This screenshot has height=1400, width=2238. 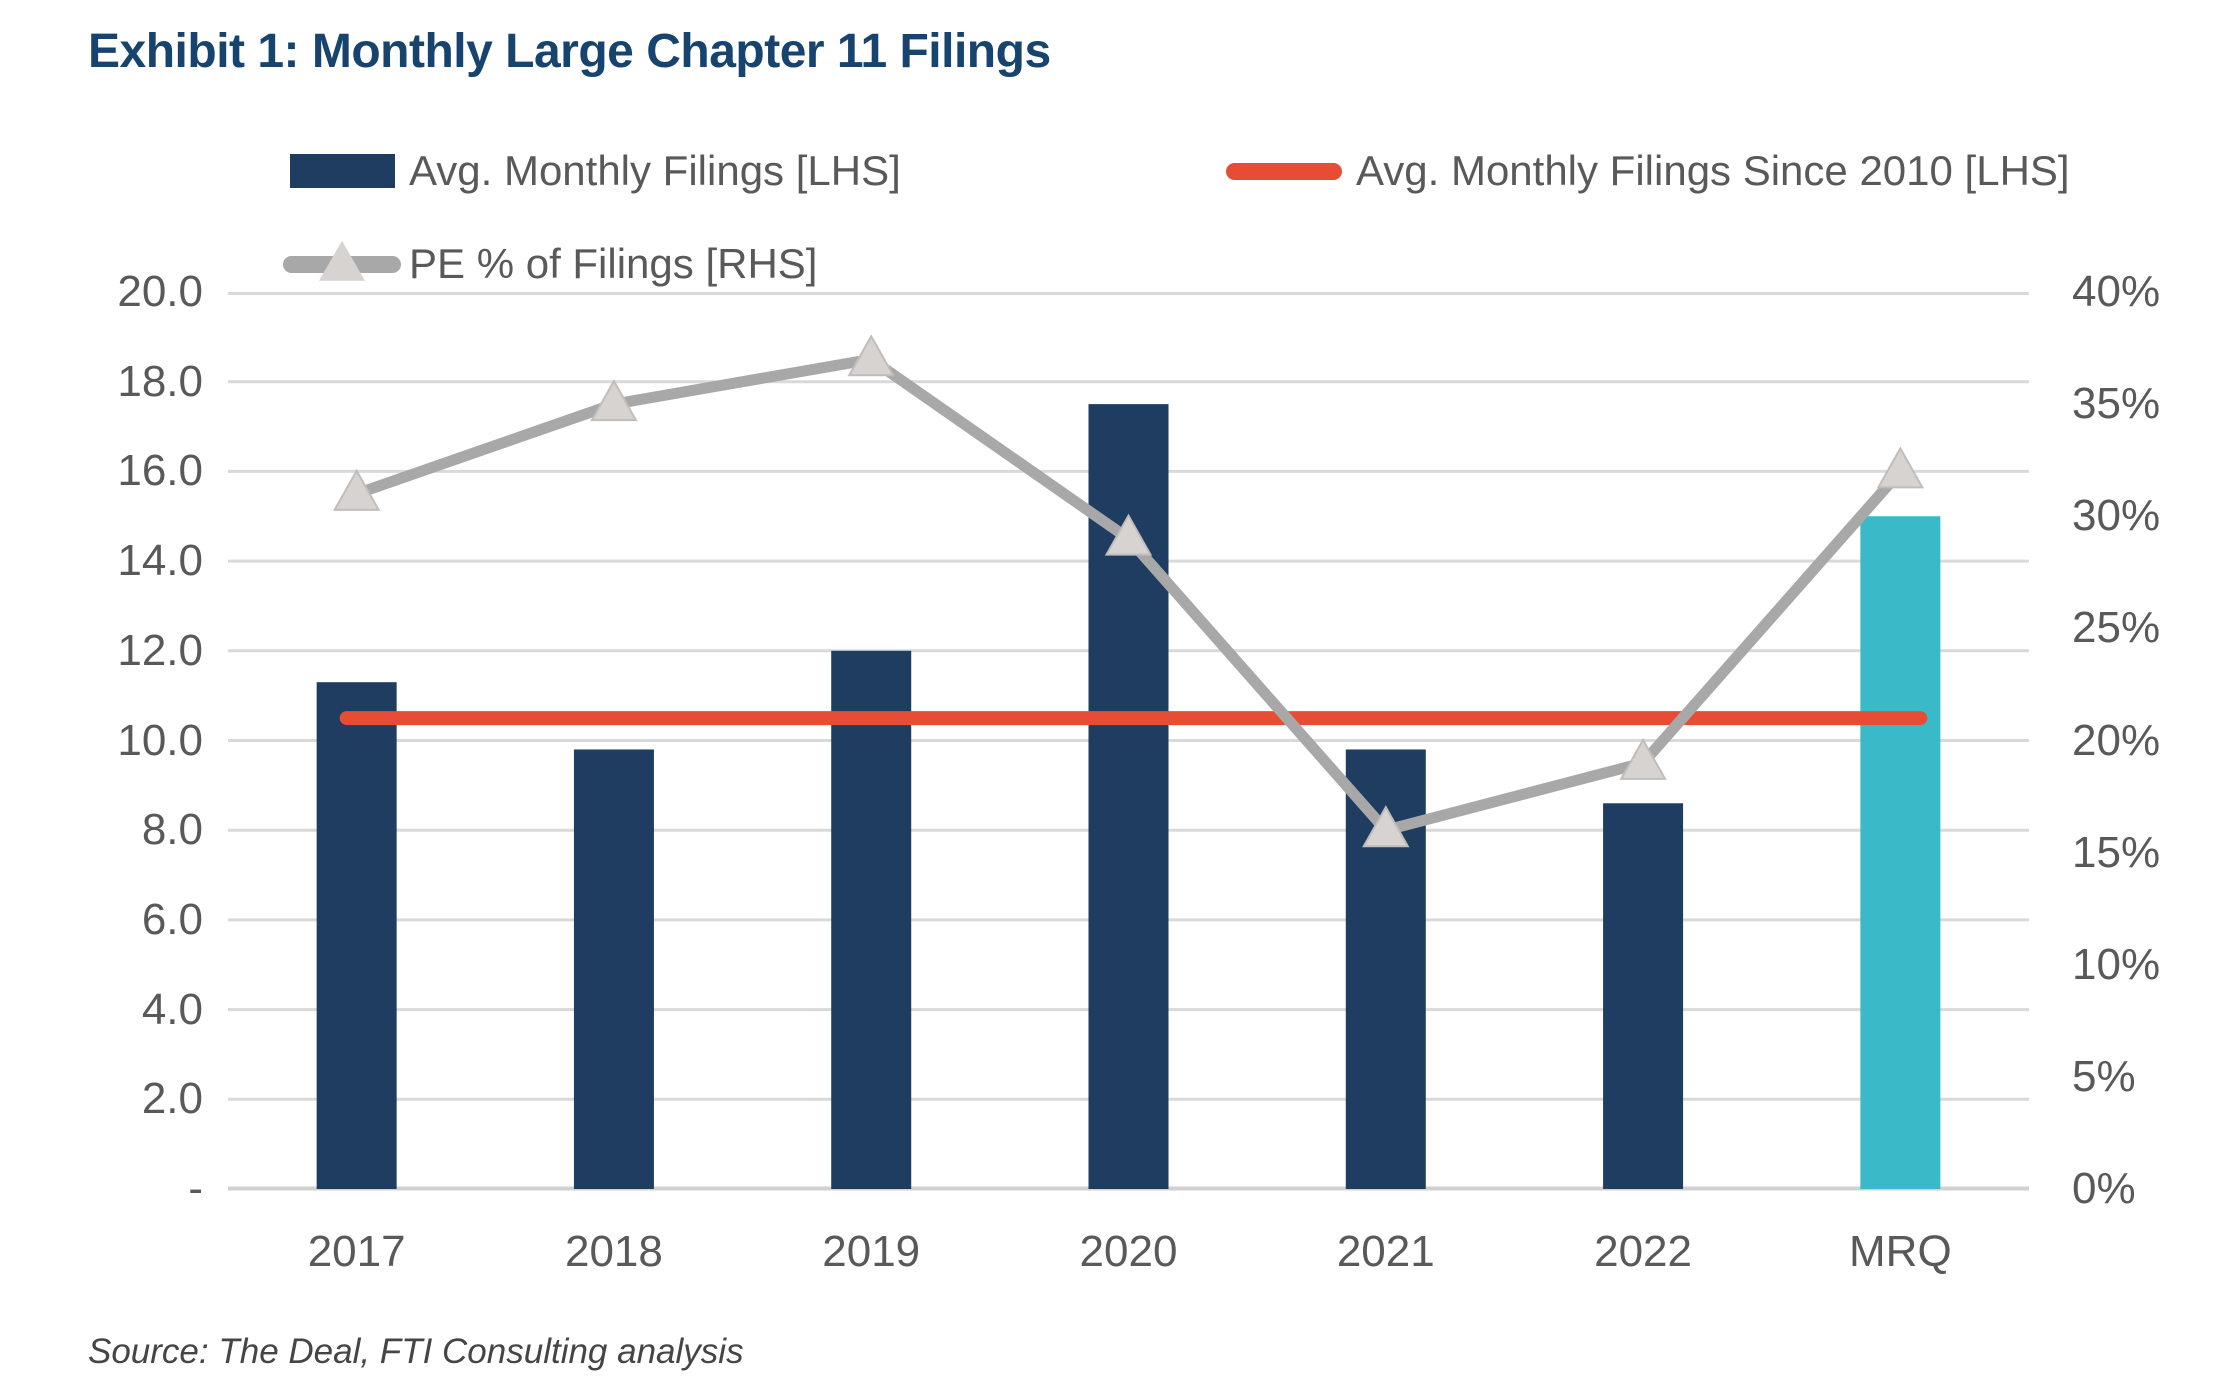 What do you see at coordinates (1284, 171) in the screenshot?
I see `red-line-swatch-icon` at bounding box center [1284, 171].